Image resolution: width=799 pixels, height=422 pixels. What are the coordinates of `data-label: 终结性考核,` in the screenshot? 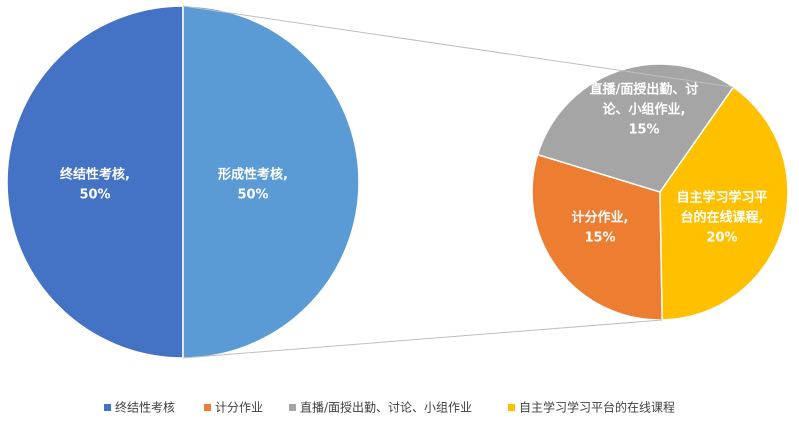 It's located at (95, 175).